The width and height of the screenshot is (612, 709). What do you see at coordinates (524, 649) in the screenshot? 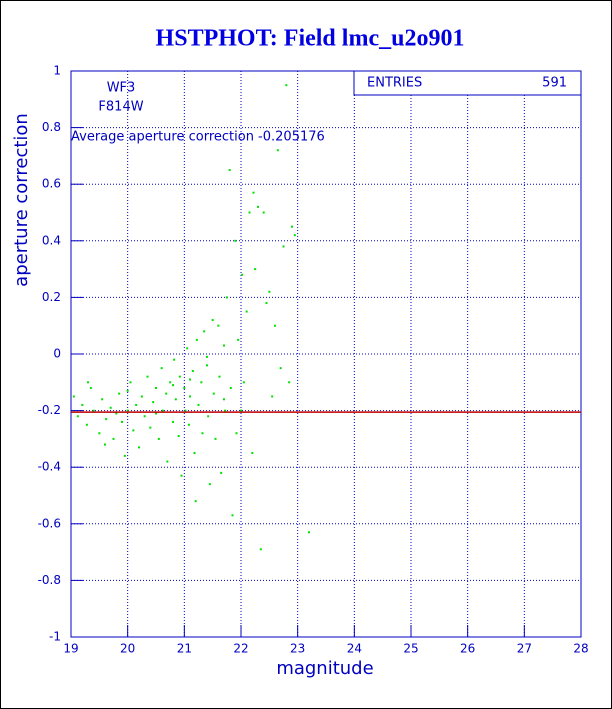
I see `x-tick-label: 27` at bounding box center [524, 649].